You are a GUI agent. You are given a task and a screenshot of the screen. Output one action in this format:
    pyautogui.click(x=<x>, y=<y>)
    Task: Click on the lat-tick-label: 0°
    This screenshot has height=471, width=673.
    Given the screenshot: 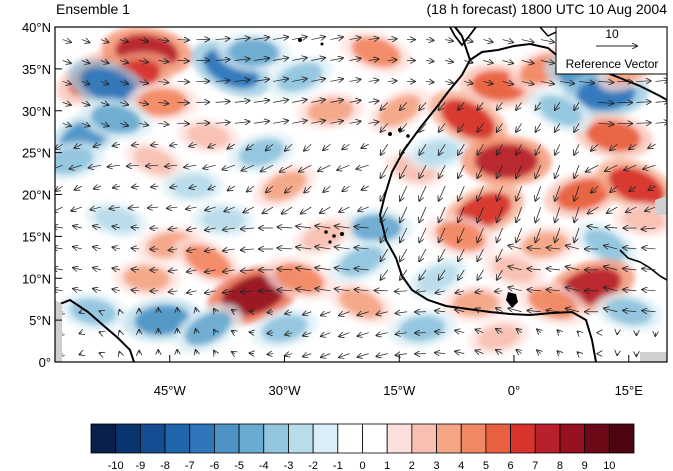 What is the action you would take?
    pyautogui.click(x=45, y=362)
    